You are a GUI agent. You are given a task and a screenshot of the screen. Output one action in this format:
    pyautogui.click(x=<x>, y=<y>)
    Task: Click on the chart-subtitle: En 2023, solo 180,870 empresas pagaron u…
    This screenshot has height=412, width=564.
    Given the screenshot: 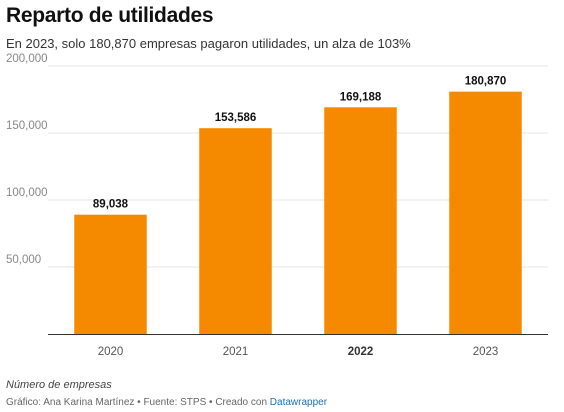 What is the action you would take?
    pyautogui.click(x=208, y=43)
    